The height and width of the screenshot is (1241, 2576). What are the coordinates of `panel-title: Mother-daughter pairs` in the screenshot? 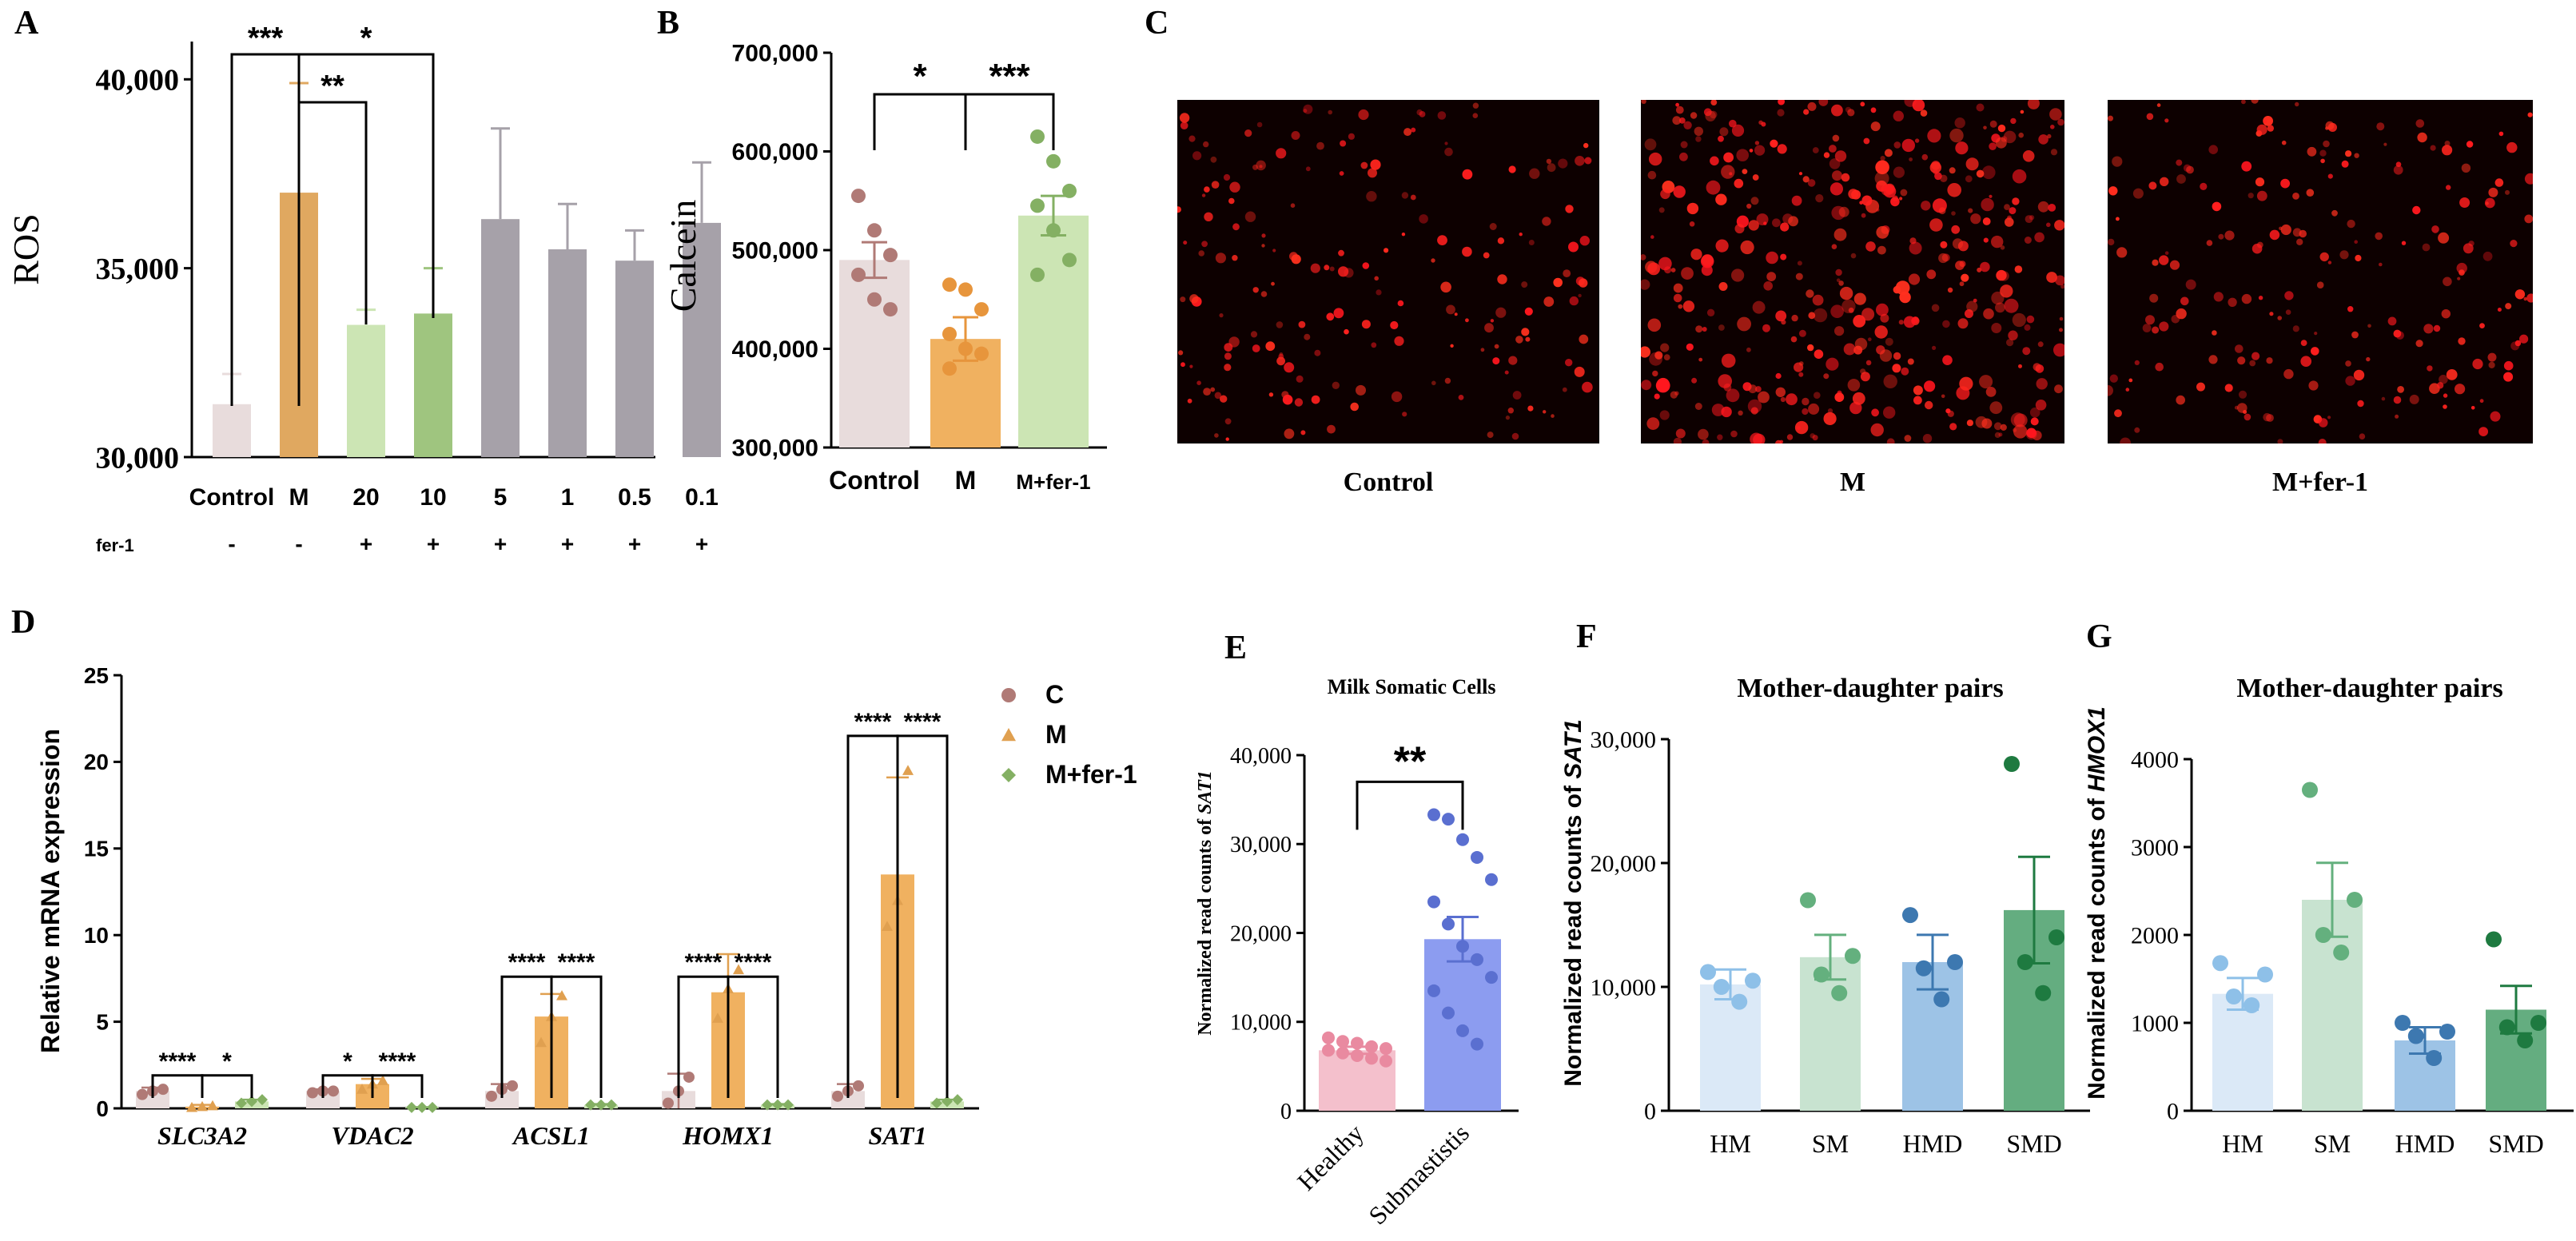 It's located at (1870, 688).